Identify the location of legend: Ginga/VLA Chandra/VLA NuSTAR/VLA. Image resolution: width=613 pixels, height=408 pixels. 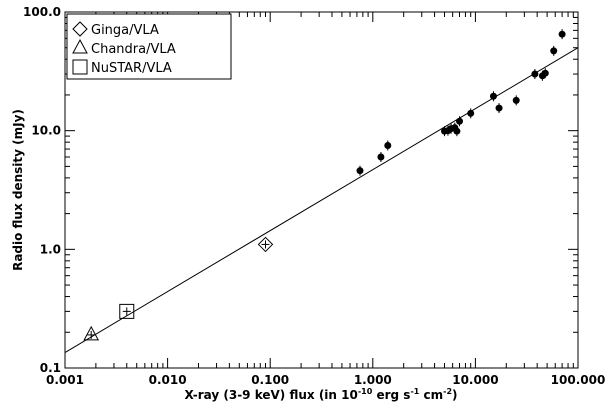
(149, 46).